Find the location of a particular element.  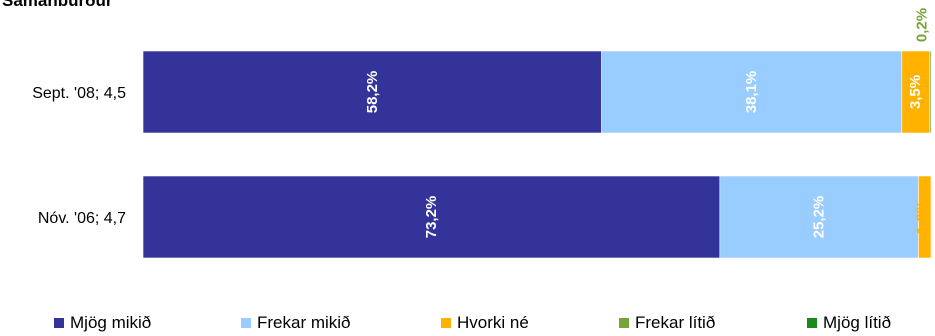

legend-label: Hvorki né is located at coordinates (493, 322).